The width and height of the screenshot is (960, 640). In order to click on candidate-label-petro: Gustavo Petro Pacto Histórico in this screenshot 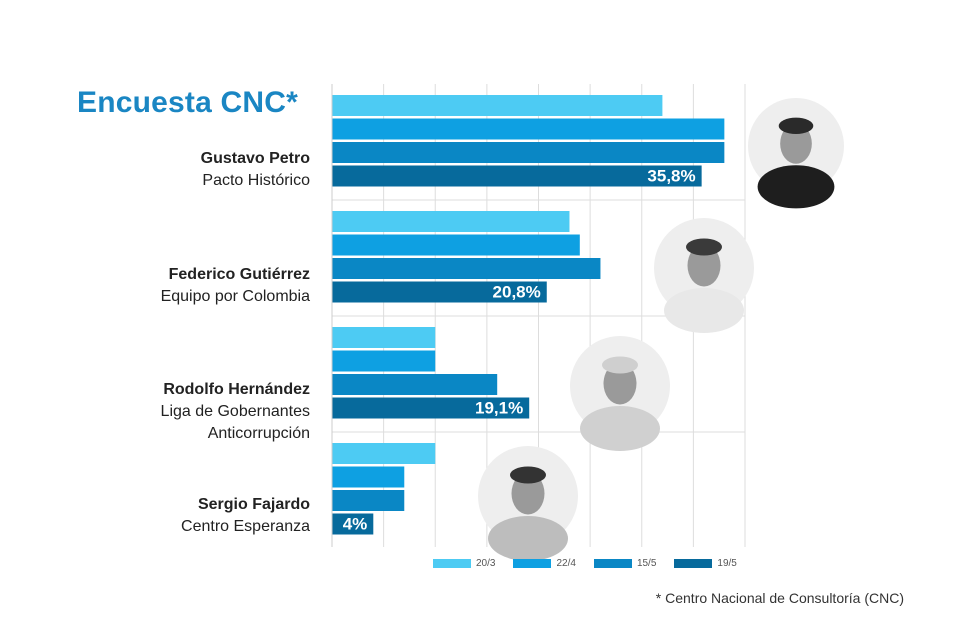, I will do `click(190, 170)`.